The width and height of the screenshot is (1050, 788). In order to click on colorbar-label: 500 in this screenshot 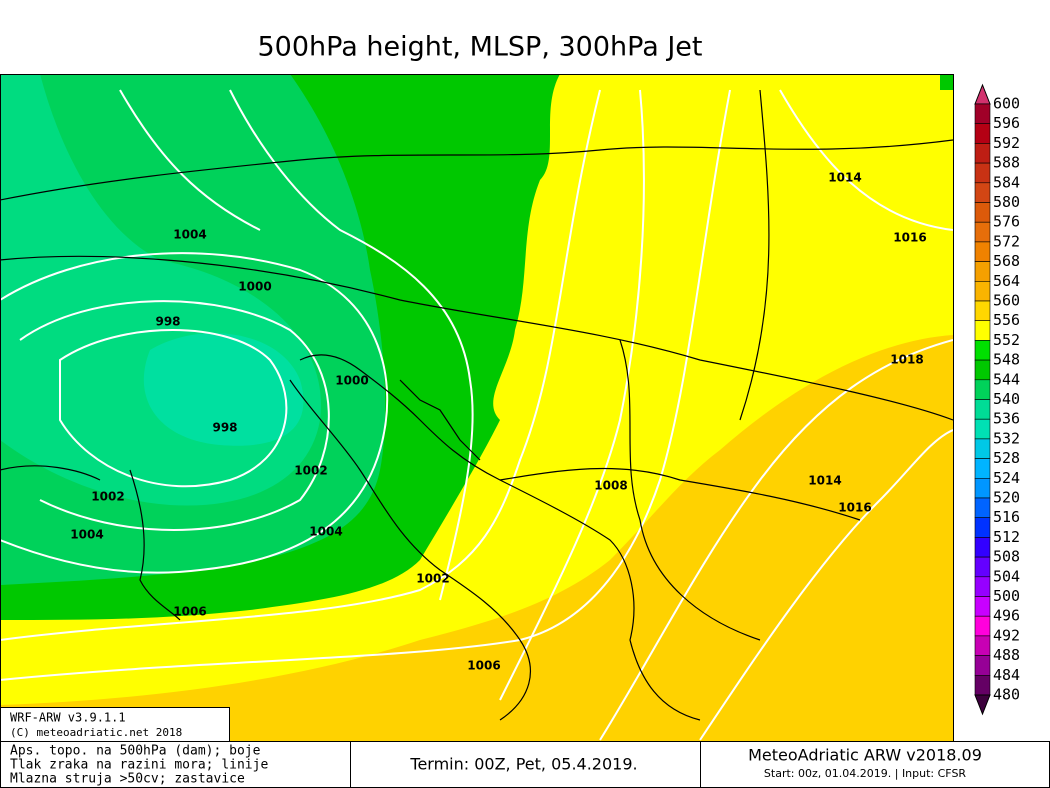, I will do `click(1006, 596)`.